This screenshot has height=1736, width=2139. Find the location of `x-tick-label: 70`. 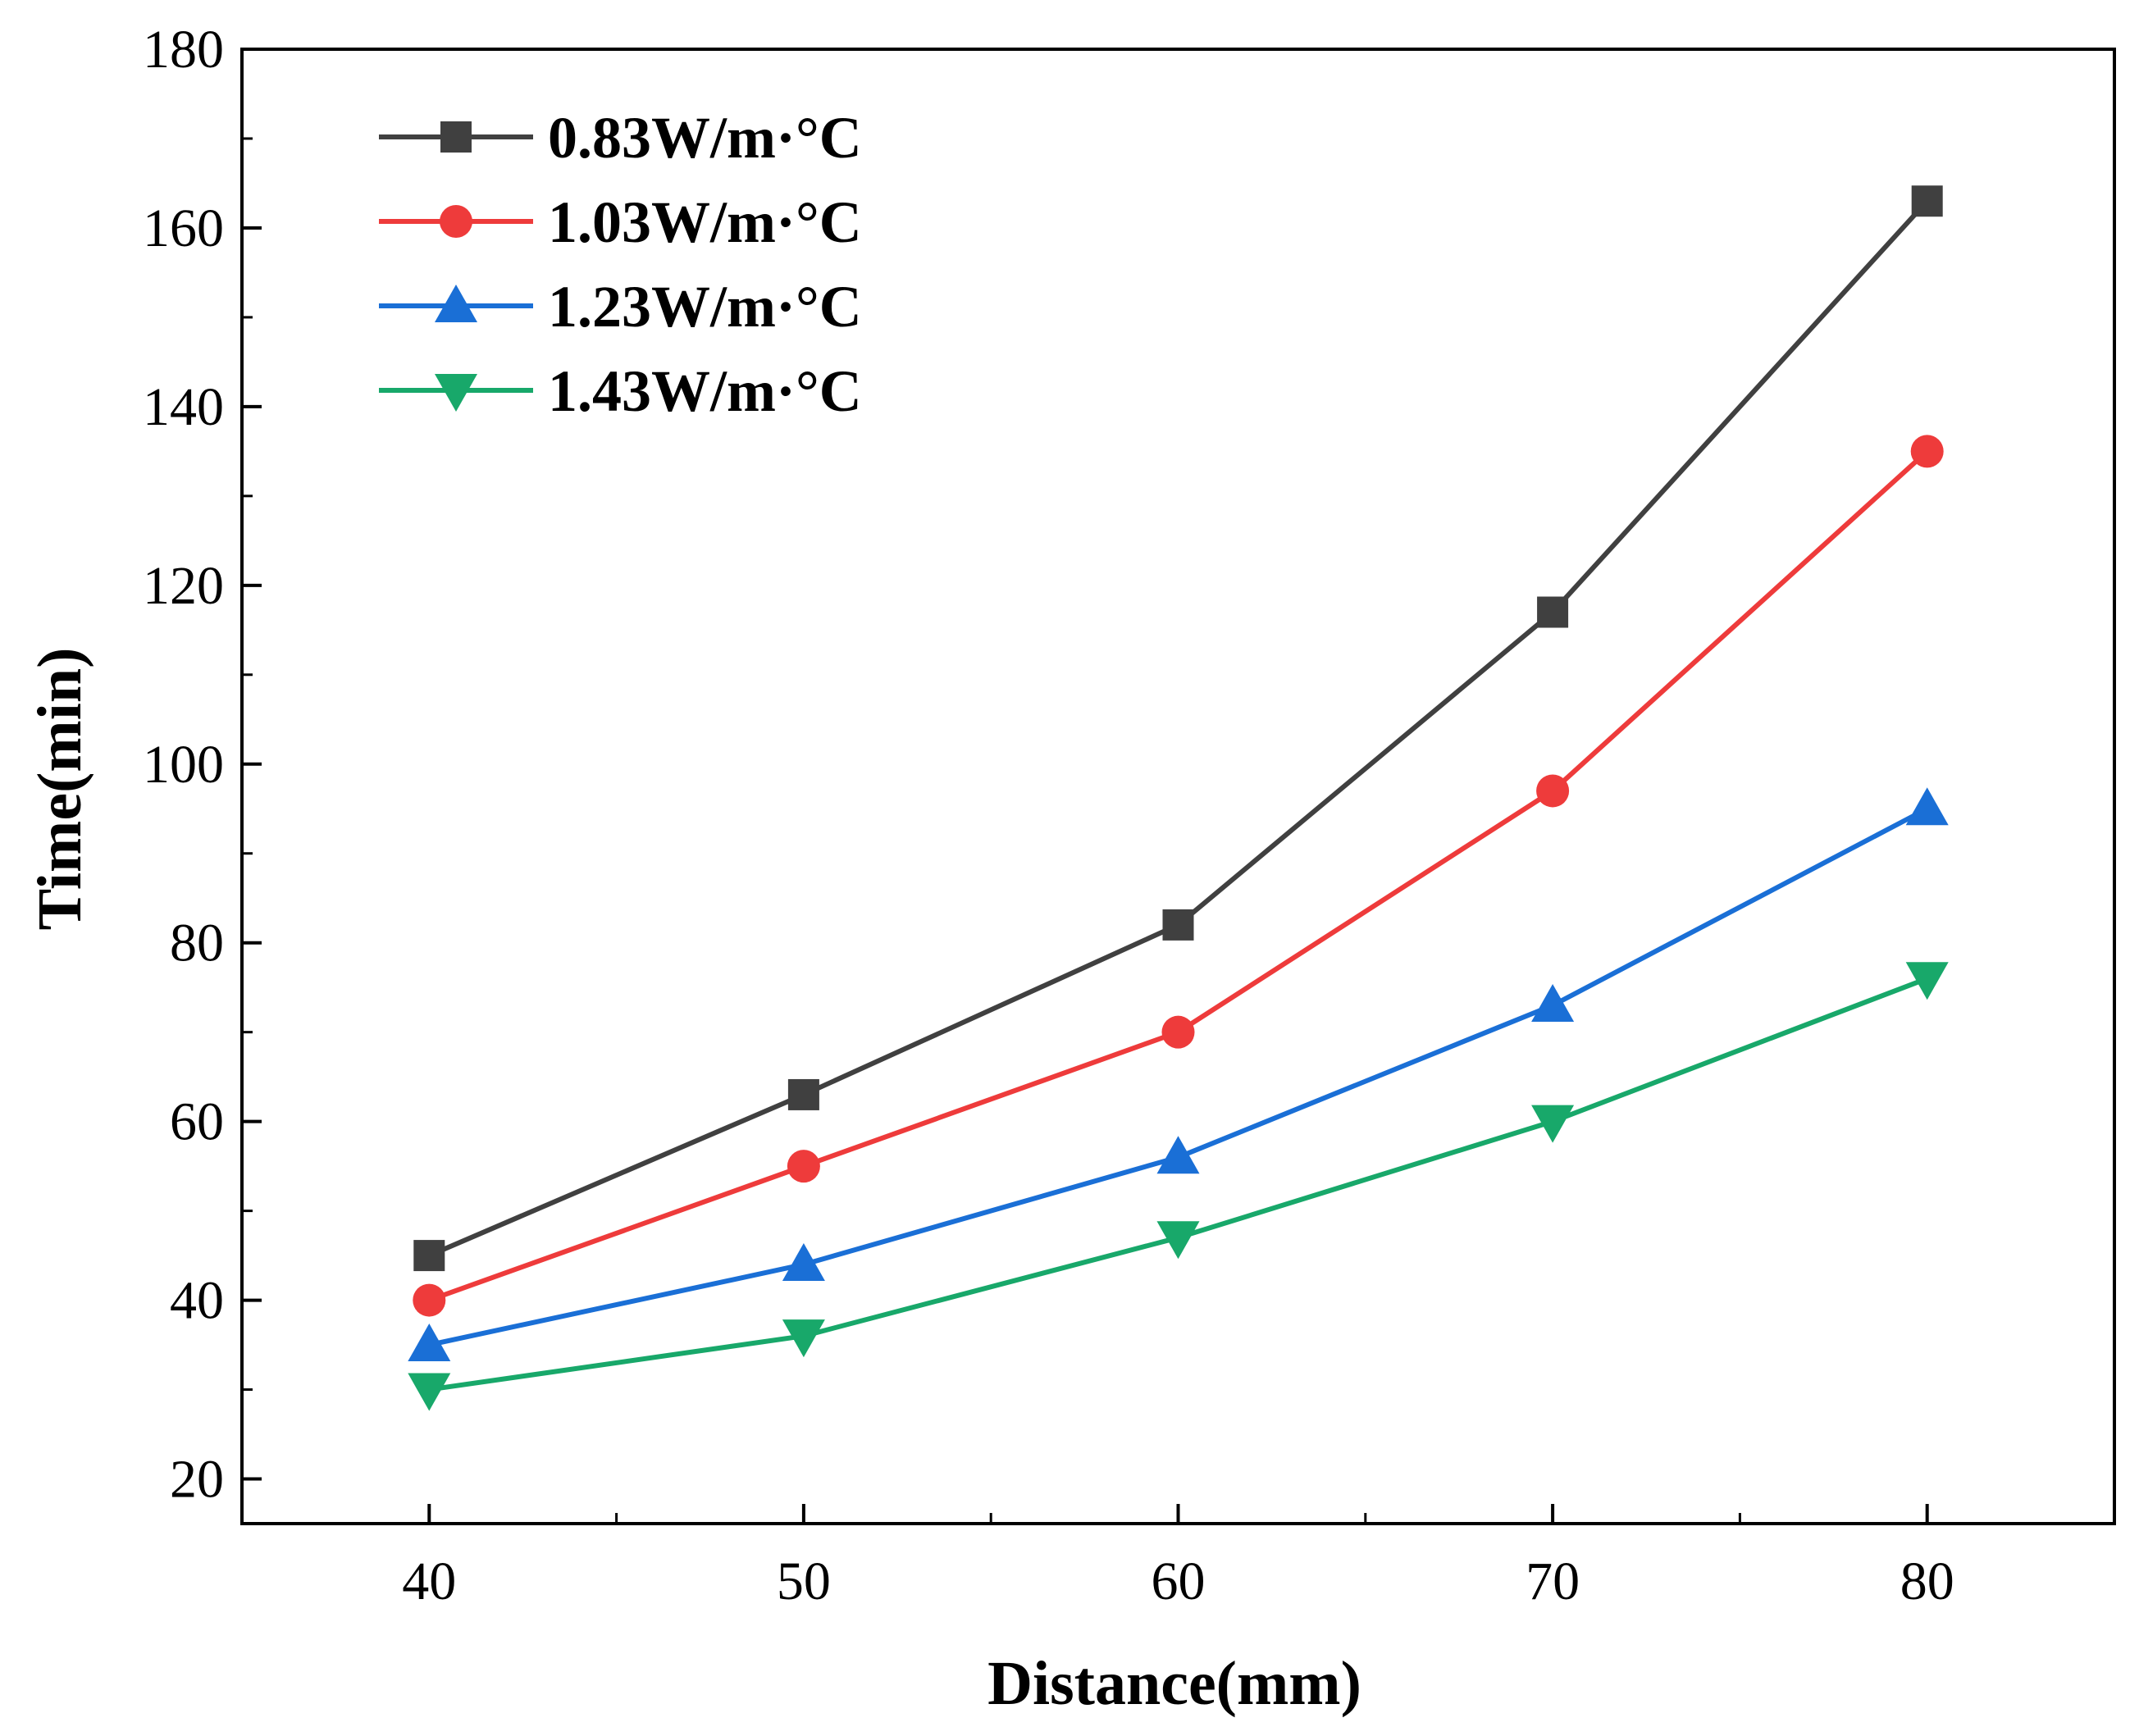

x-tick-label: 70 is located at coordinates (1553, 1581).